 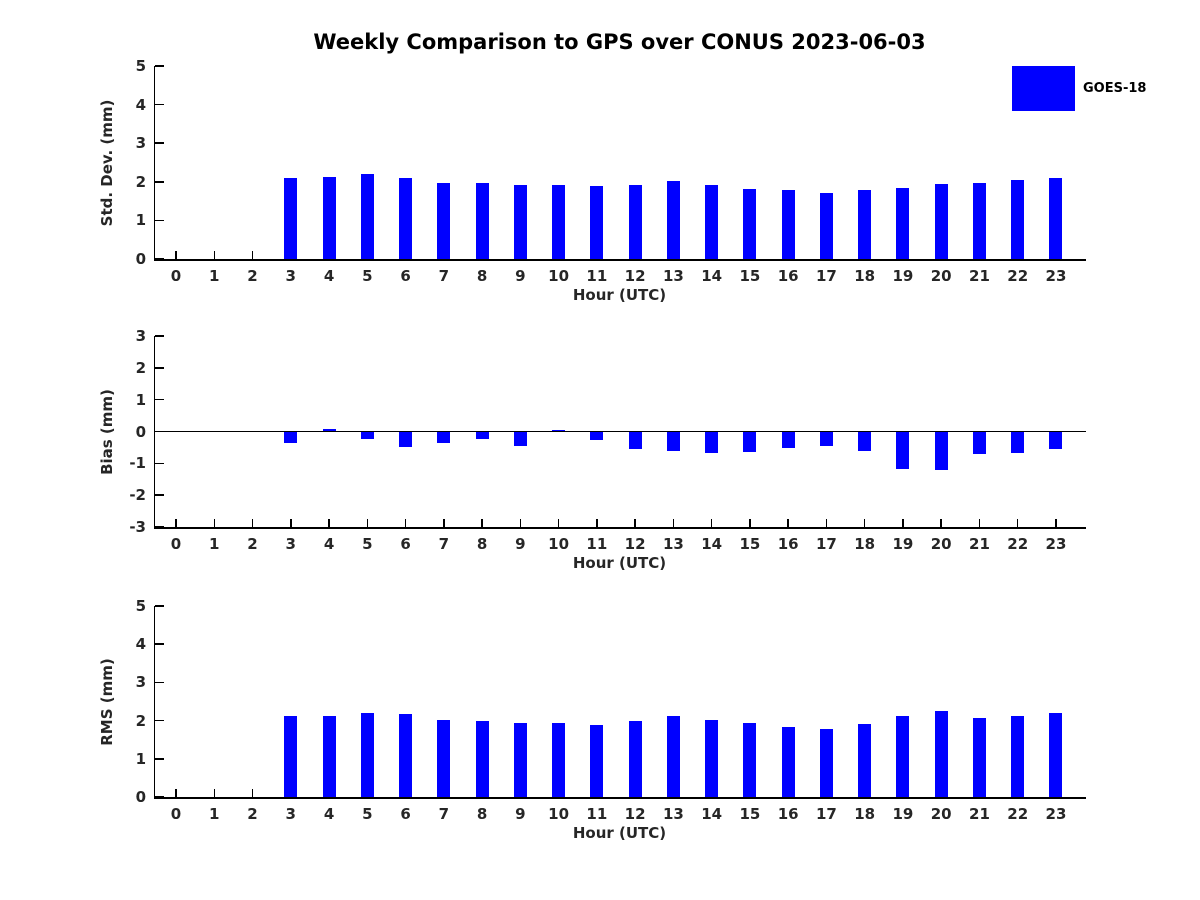 What do you see at coordinates (1115, 88) in the screenshot?
I see `legend-label: GOES-18` at bounding box center [1115, 88].